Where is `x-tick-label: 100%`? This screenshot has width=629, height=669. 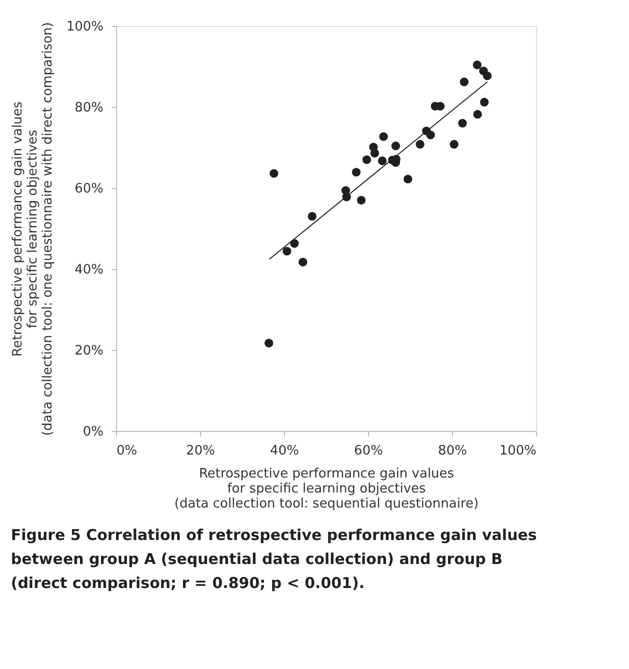 x-tick-label: 100% is located at coordinates (517, 451).